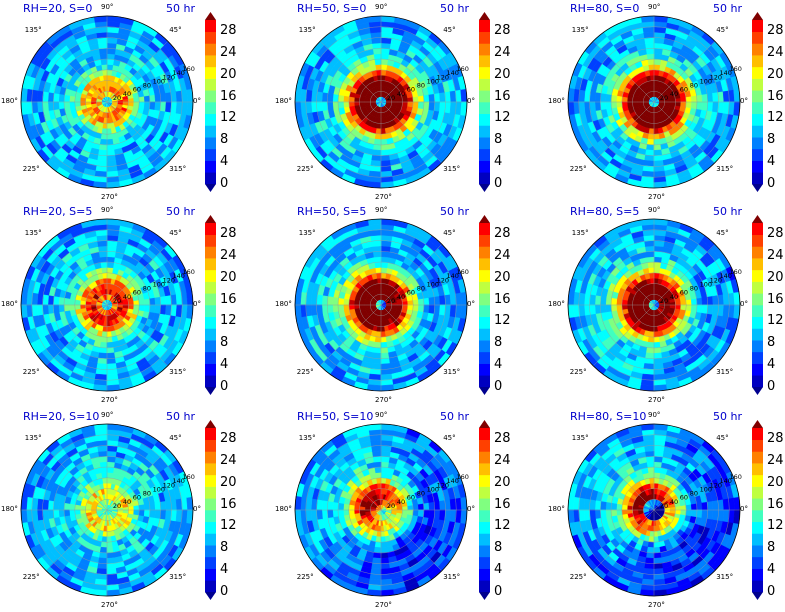  Describe the element at coordinates (502, 255) in the screenshot. I see `colorbar-tick-label: 24` at that location.